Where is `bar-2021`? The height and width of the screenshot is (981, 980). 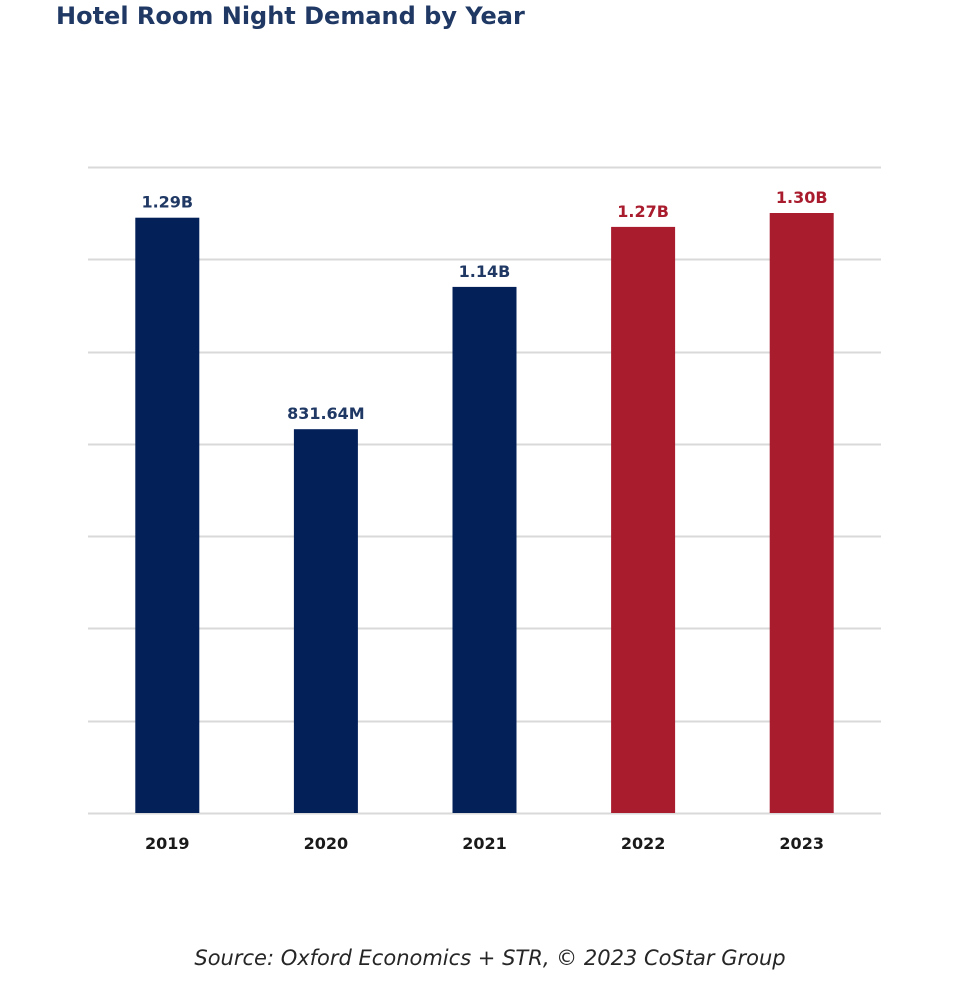
bar-2021 is located at coordinates (484, 549).